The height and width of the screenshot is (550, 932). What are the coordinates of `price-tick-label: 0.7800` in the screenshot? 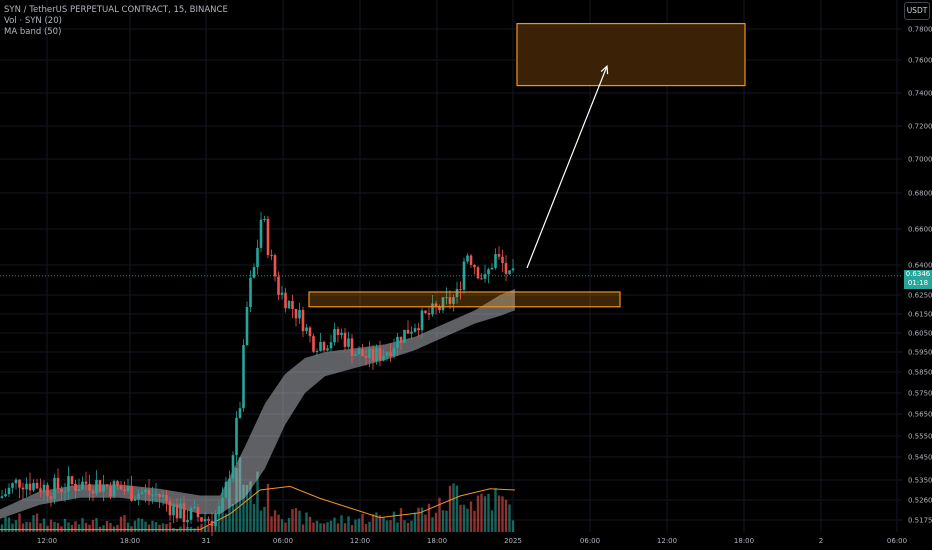 It's located at (920, 30).